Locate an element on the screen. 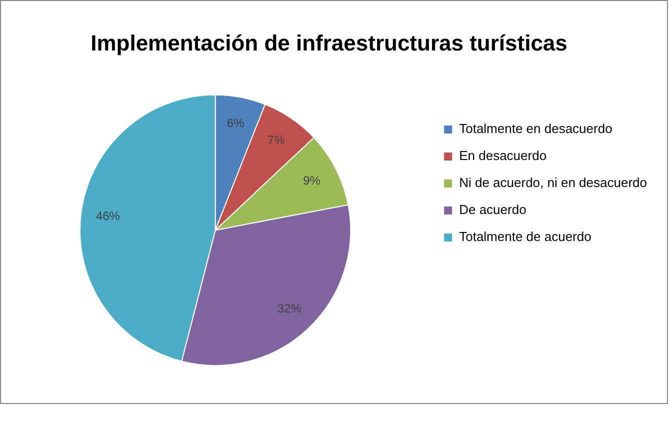 Image resolution: width=672 pixels, height=423 pixels. legend-label: Ni de acuerdo, ni en desacuerdo is located at coordinates (553, 182).